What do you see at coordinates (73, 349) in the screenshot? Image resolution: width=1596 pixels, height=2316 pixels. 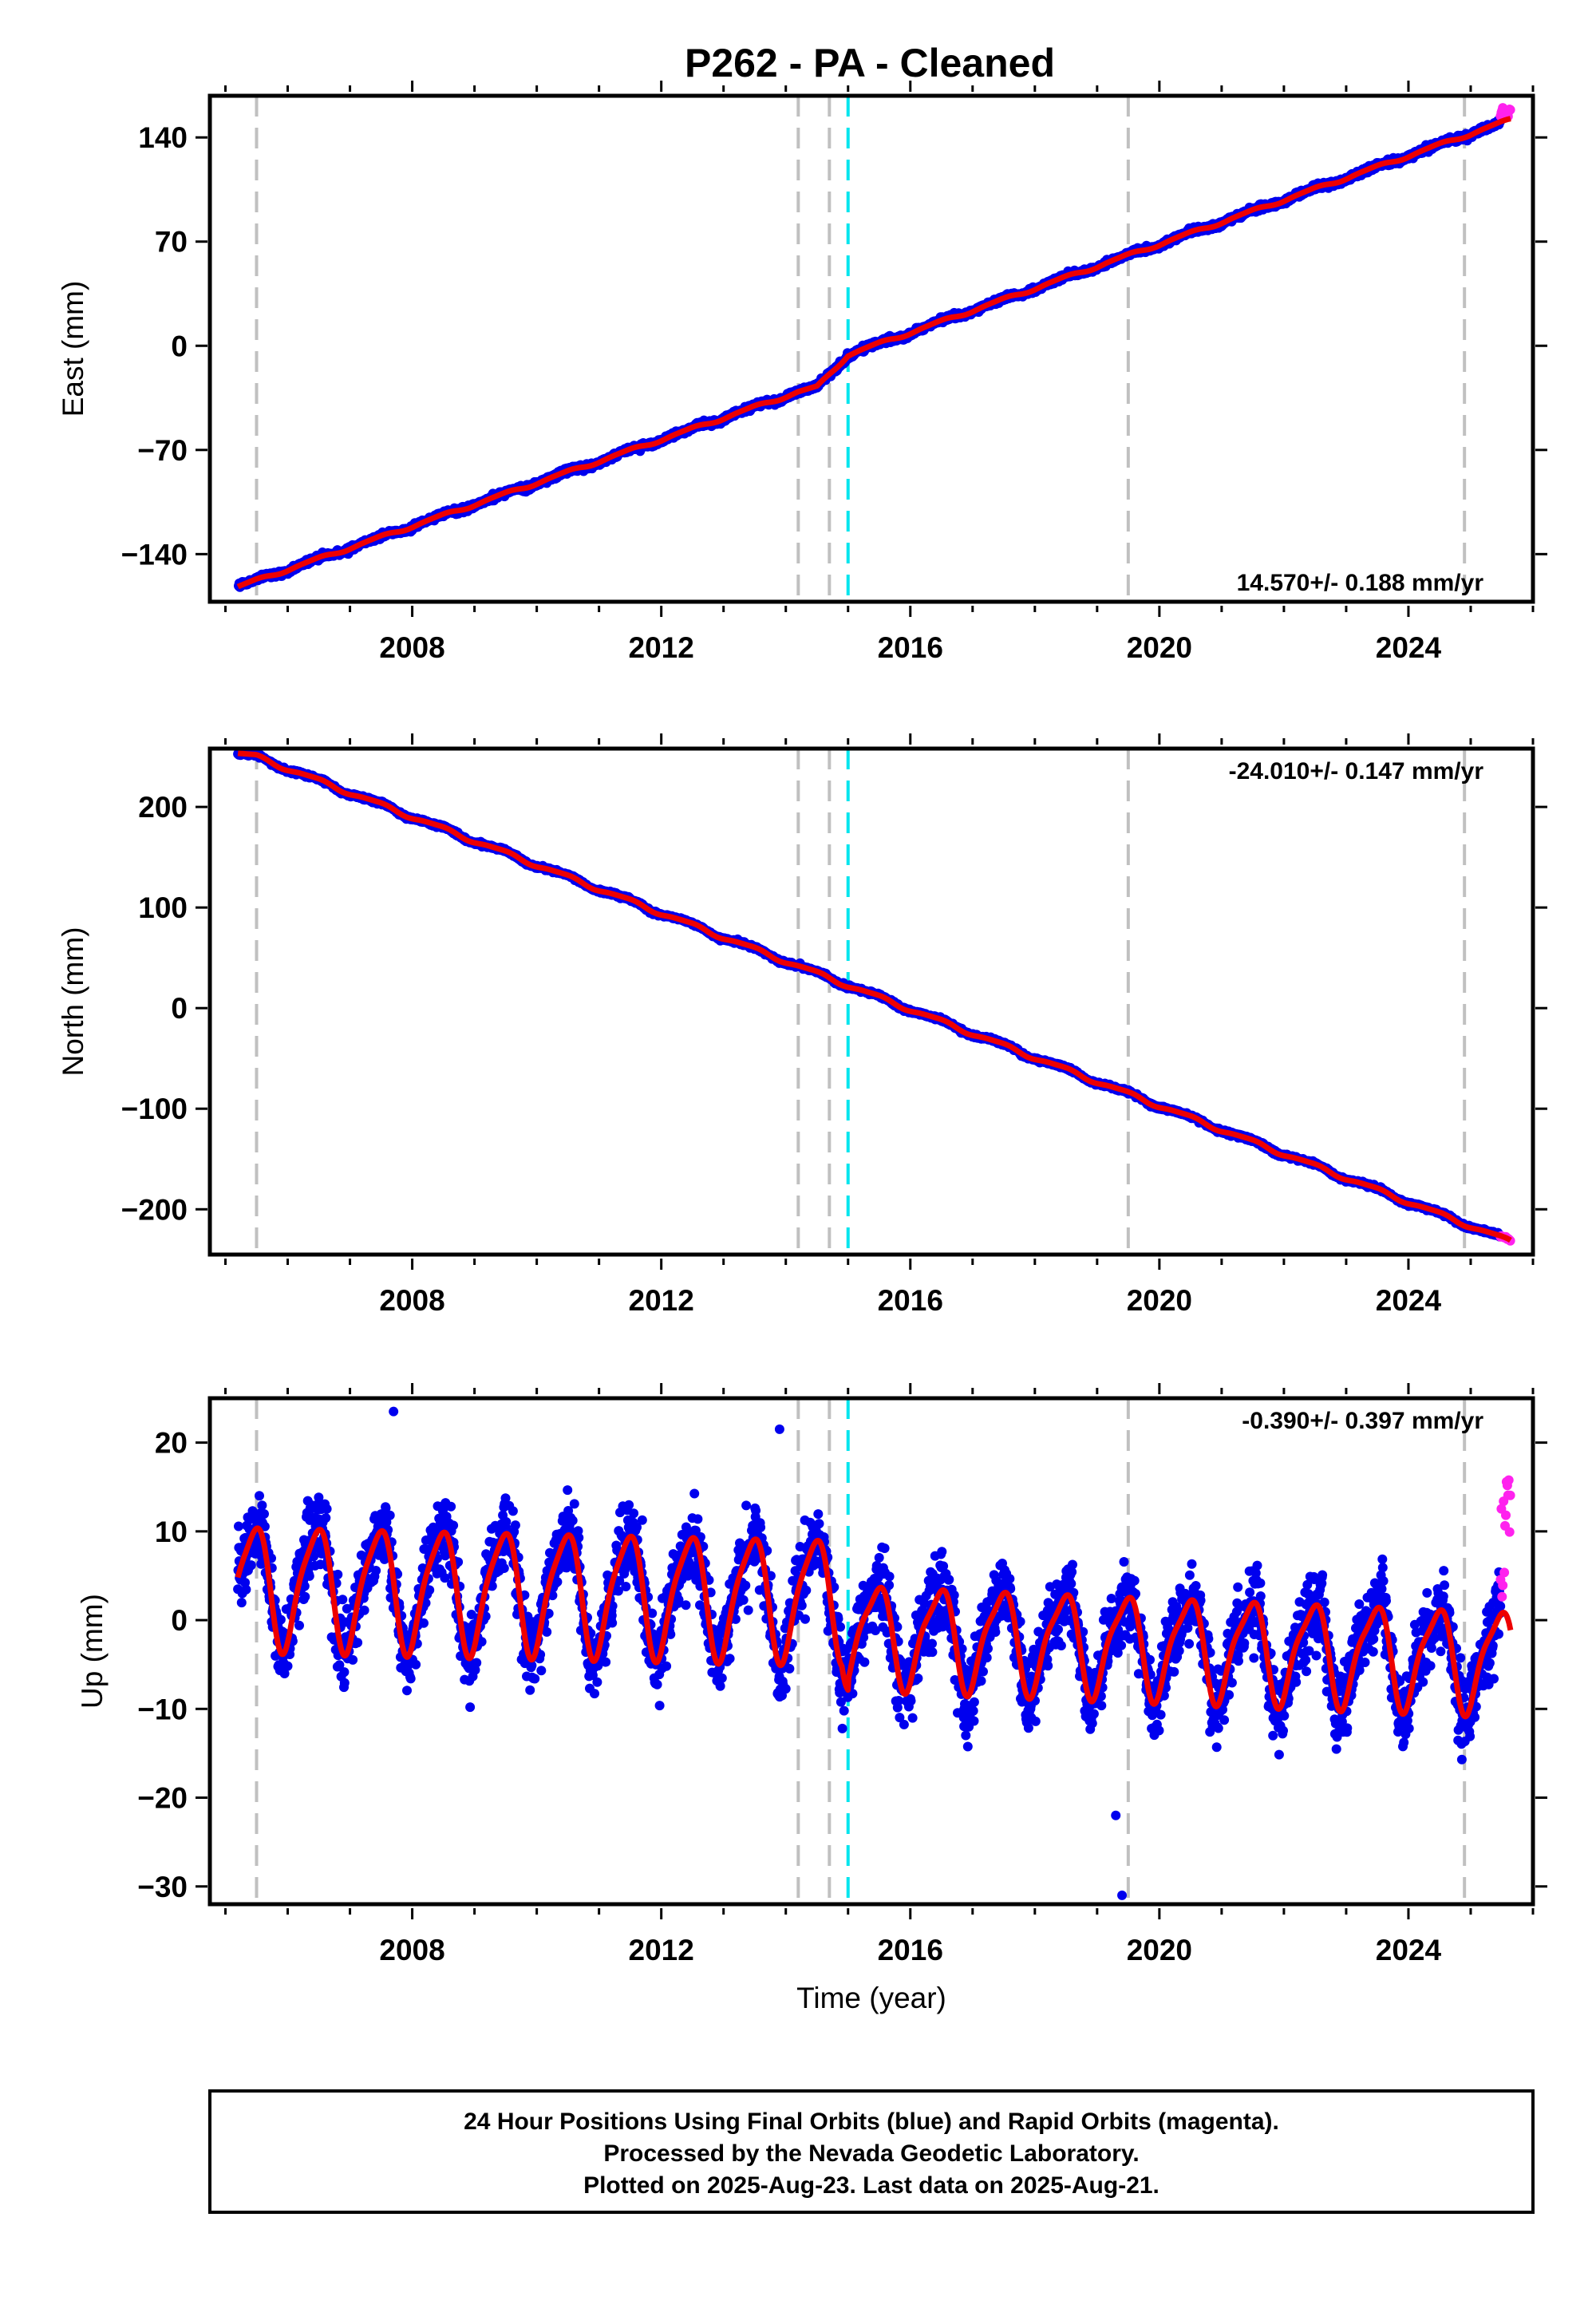 I see `east-y-axis-label: East (mm)` at bounding box center [73, 349].